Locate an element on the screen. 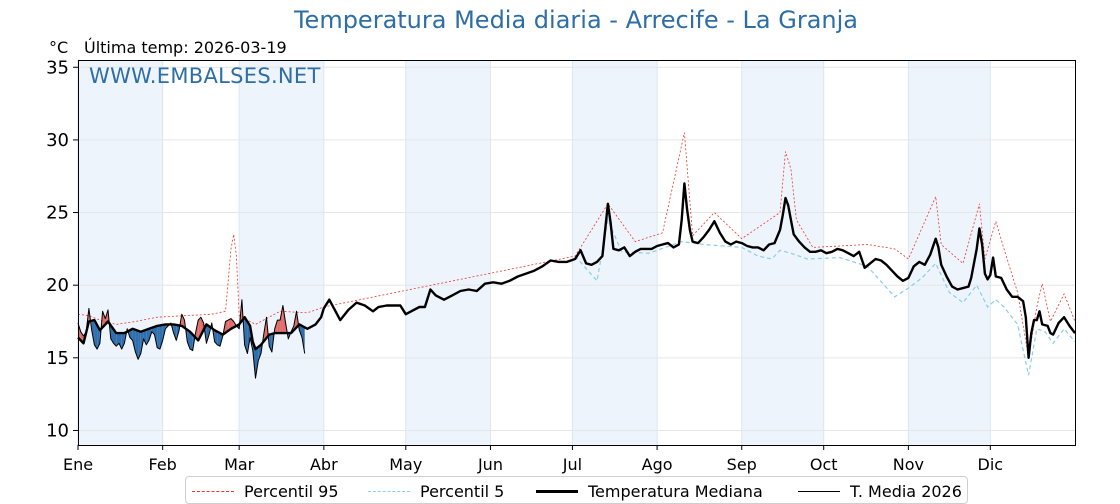  legend-label-p5: Percentil 5 is located at coordinates (462, 491).